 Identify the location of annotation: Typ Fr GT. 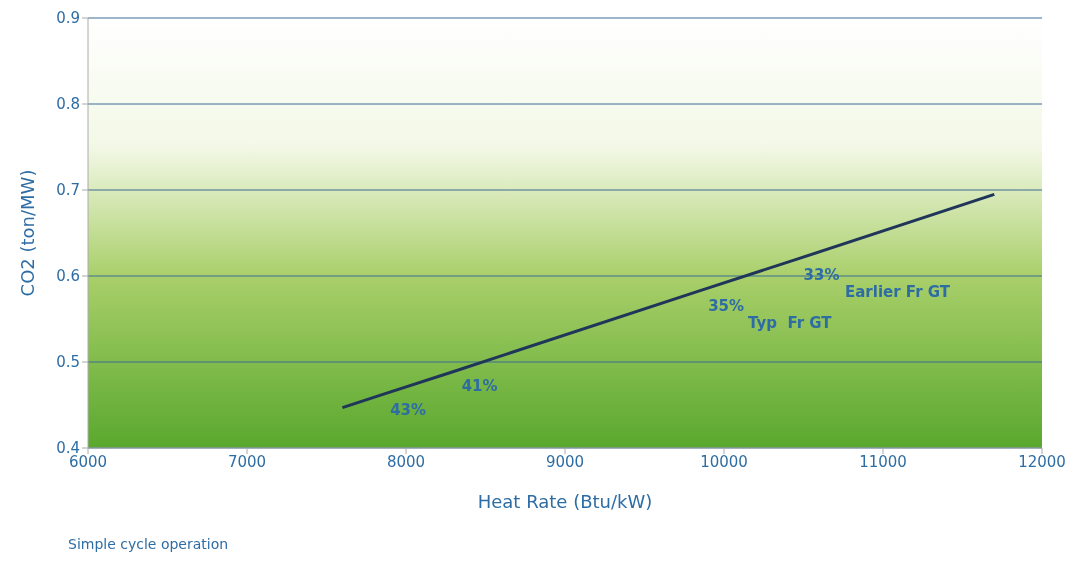
(790, 323).